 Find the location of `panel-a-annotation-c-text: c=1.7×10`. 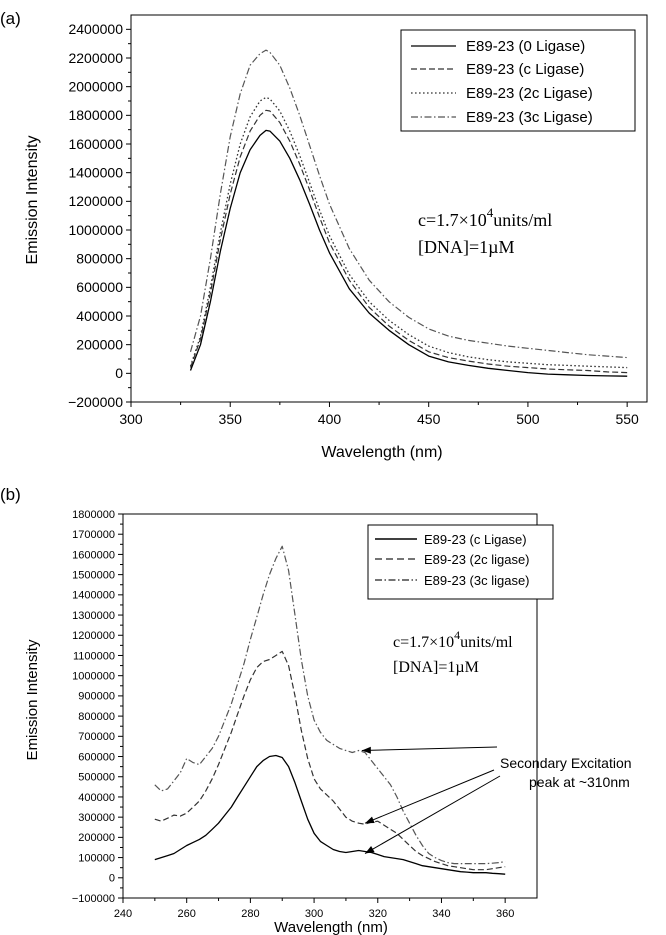

panel-a-annotation-c-text: c=1.7×10 is located at coordinates (452, 220).